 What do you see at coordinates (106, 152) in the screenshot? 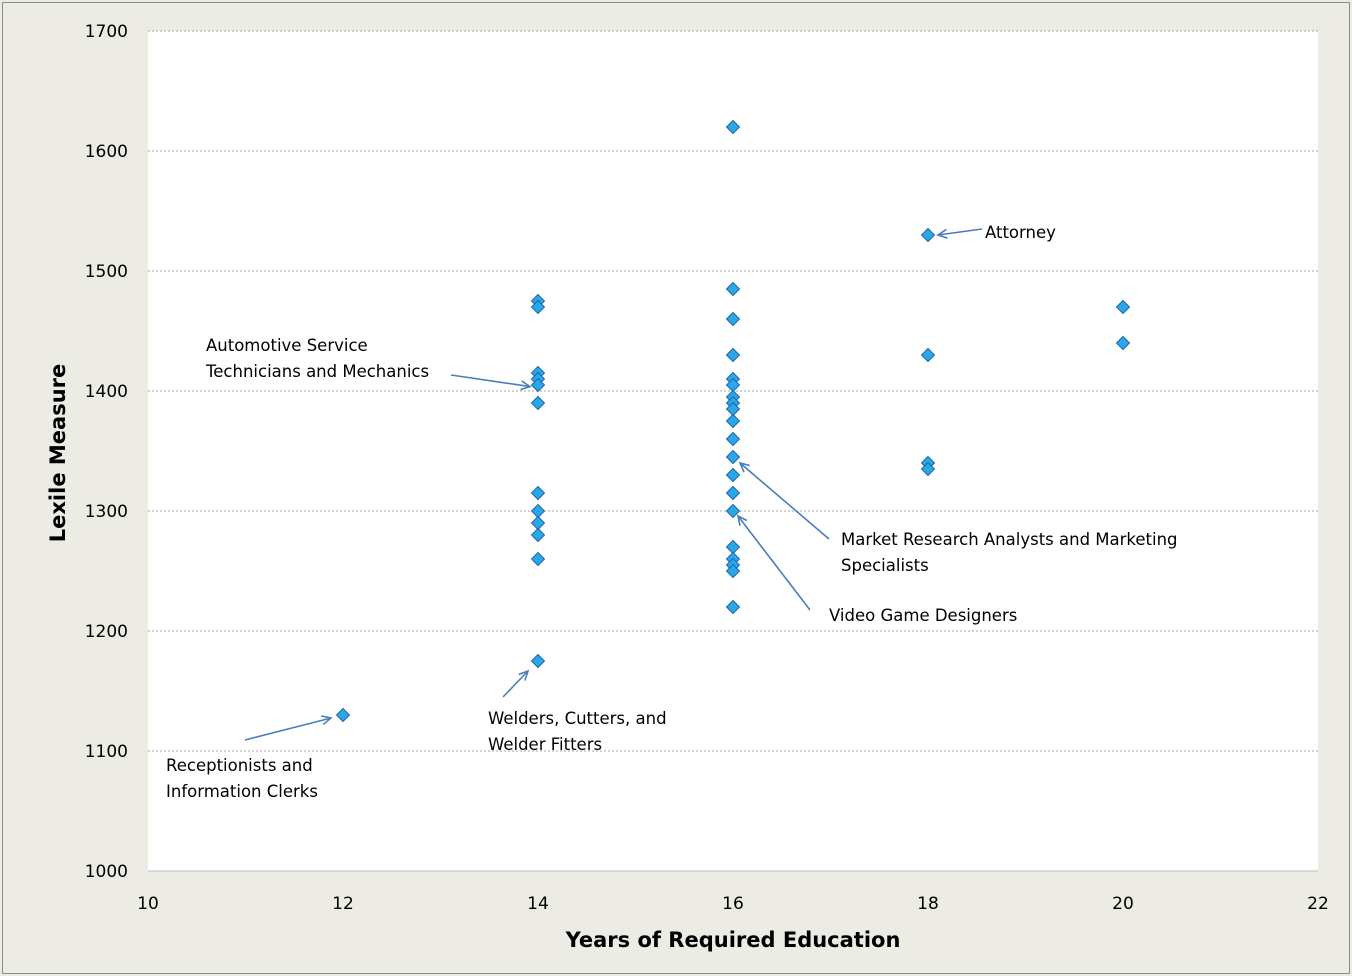
I see `y-tick-label: 1600` at bounding box center [106, 152].